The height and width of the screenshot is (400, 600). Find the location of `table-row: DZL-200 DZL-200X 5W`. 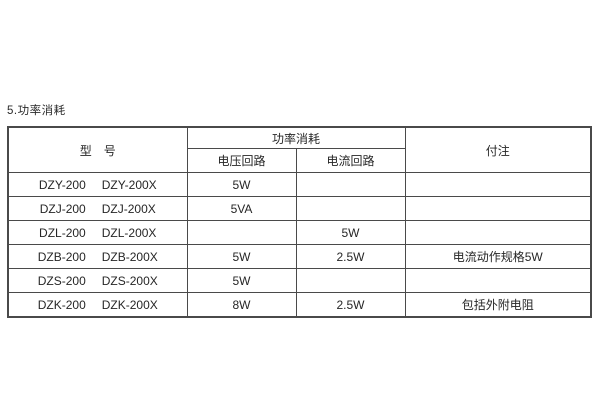

table-row: DZL-200 DZL-200X 5W is located at coordinates (299, 232).